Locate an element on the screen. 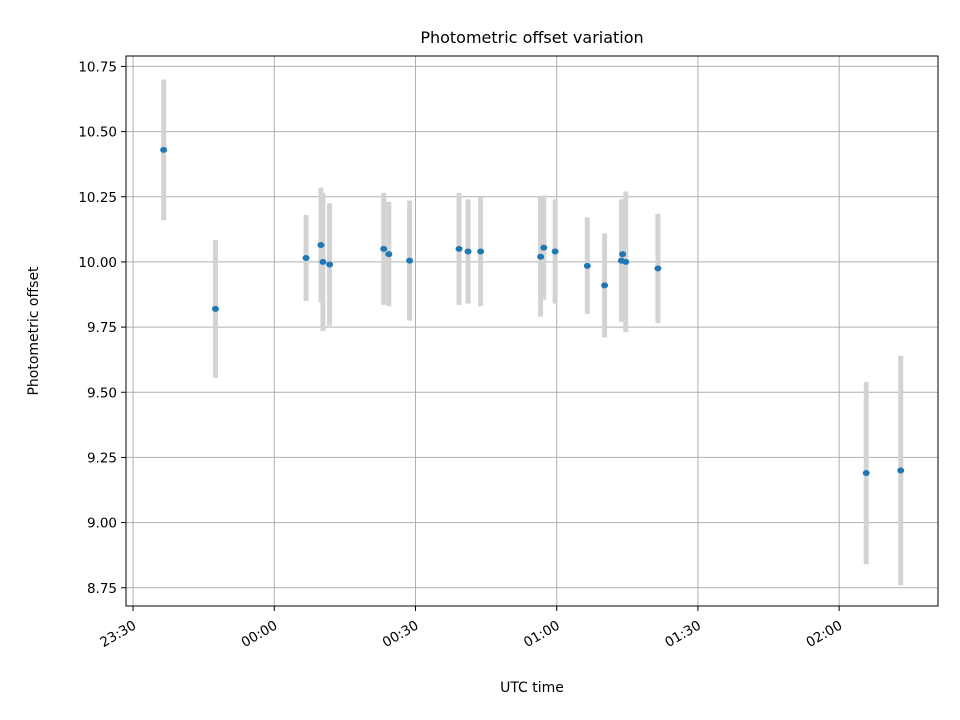 The width and height of the screenshot is (960, 720). y-tick-label: 10.25 is located at coordinates (97, 198).